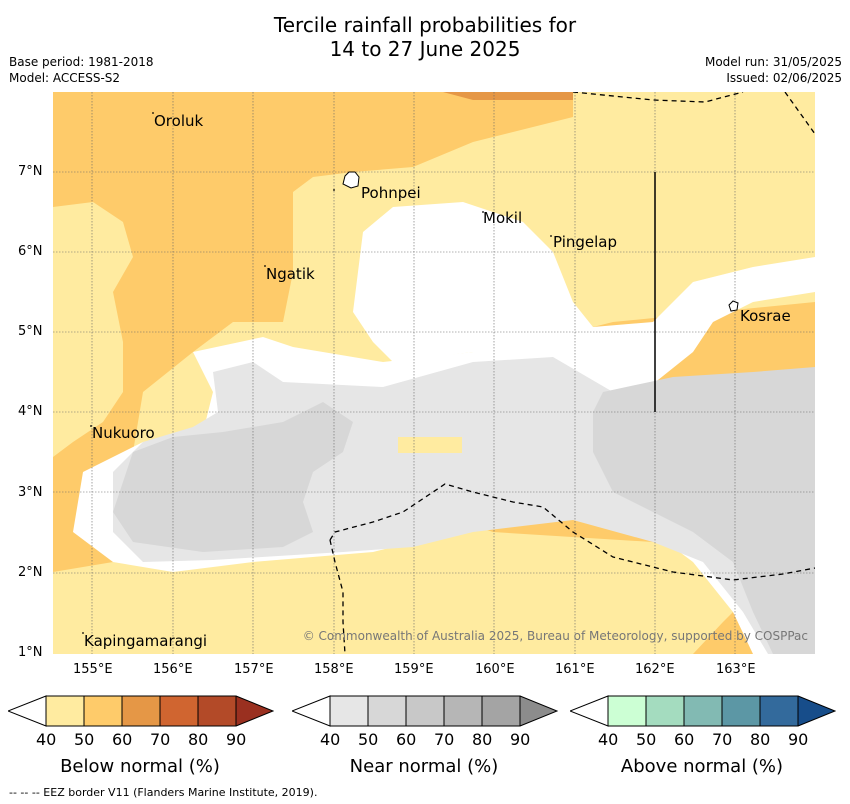  I want to click on place-label-nukuoro: Nukuoro, so click(123, 433).